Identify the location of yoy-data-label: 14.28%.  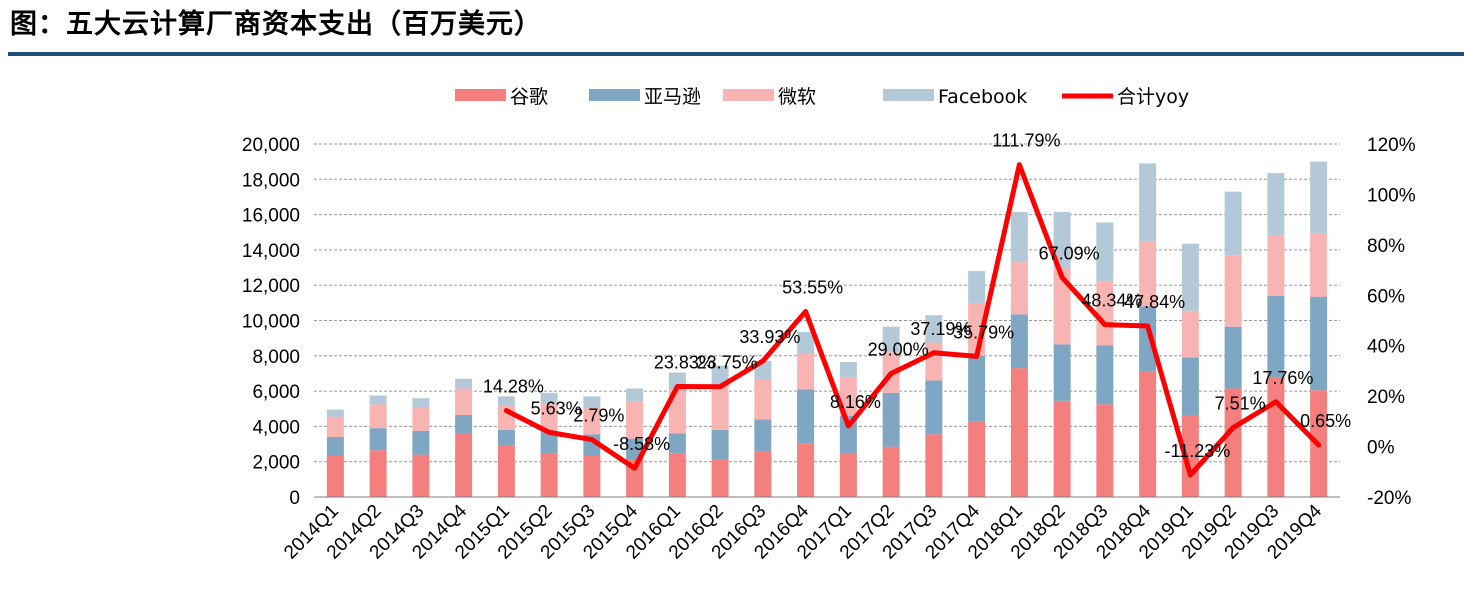
(513, 387).